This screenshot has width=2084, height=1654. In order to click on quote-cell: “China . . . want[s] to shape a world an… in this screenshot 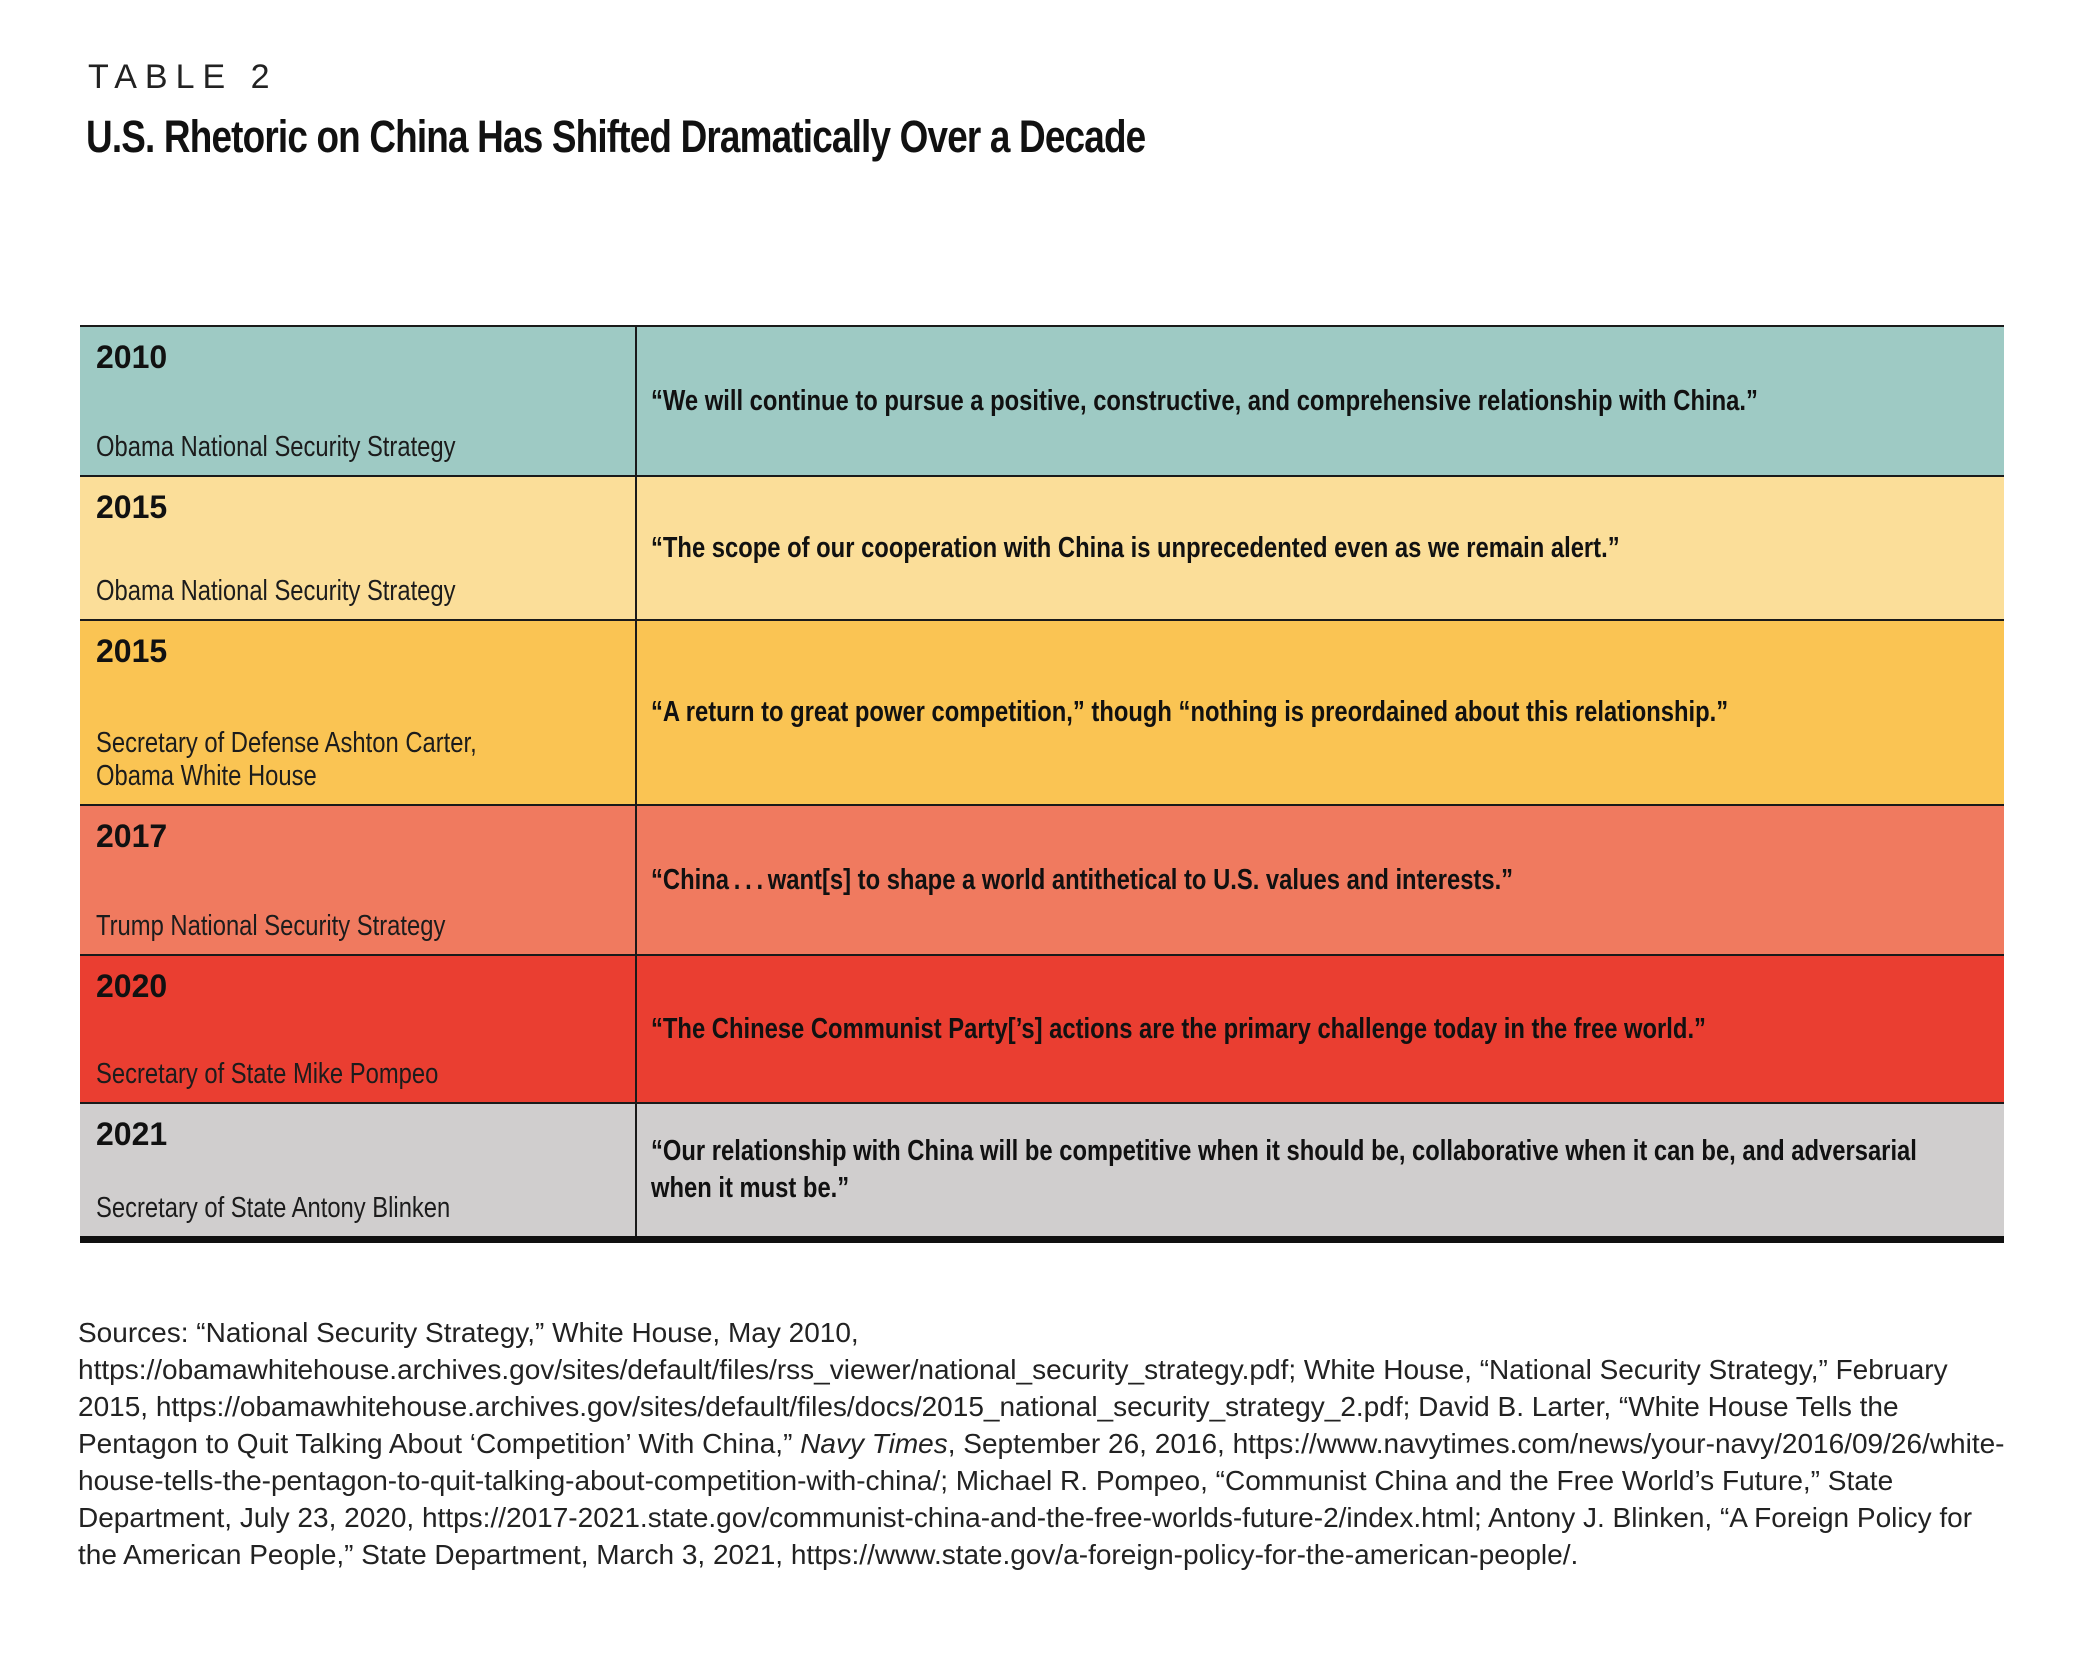, I will do `click(1320, 880)`.